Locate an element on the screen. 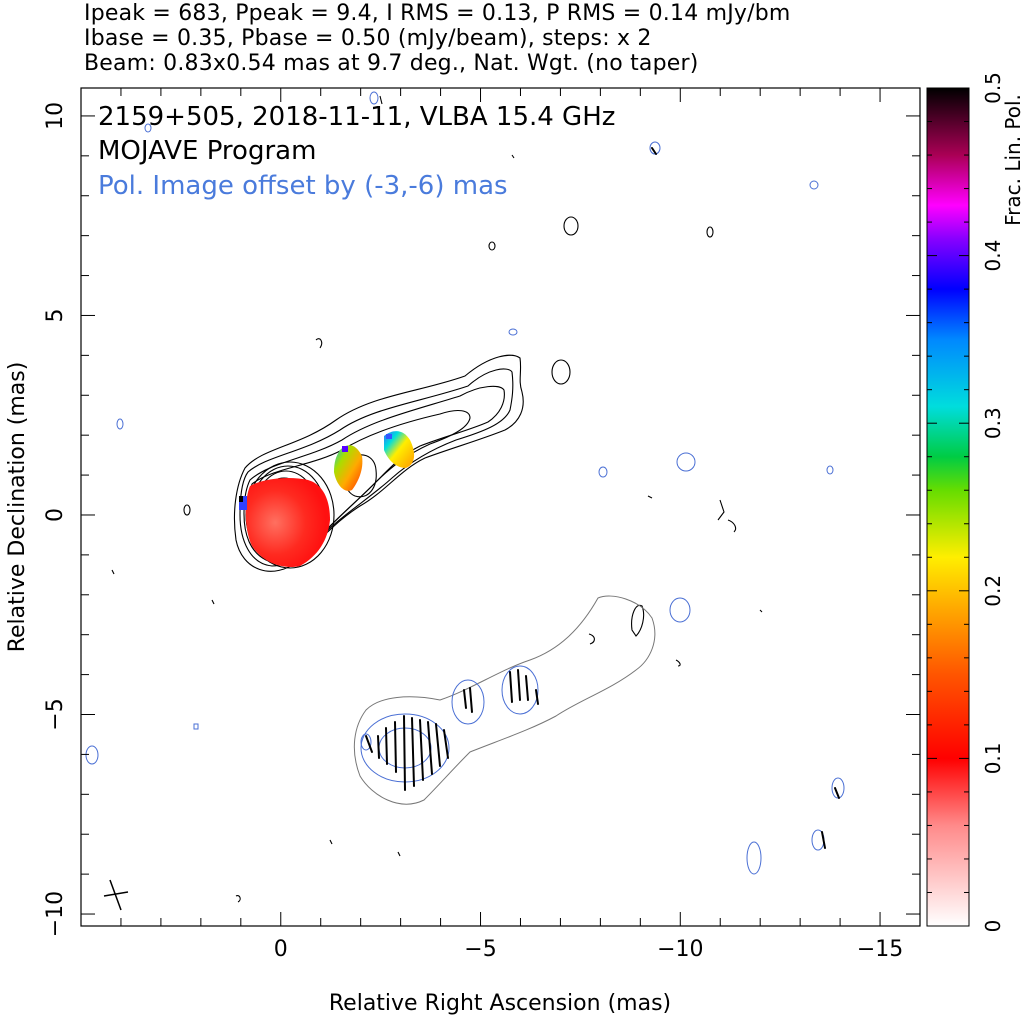  y-axis-label: Relative Declination (mas) is located at coordinates (17, 507).